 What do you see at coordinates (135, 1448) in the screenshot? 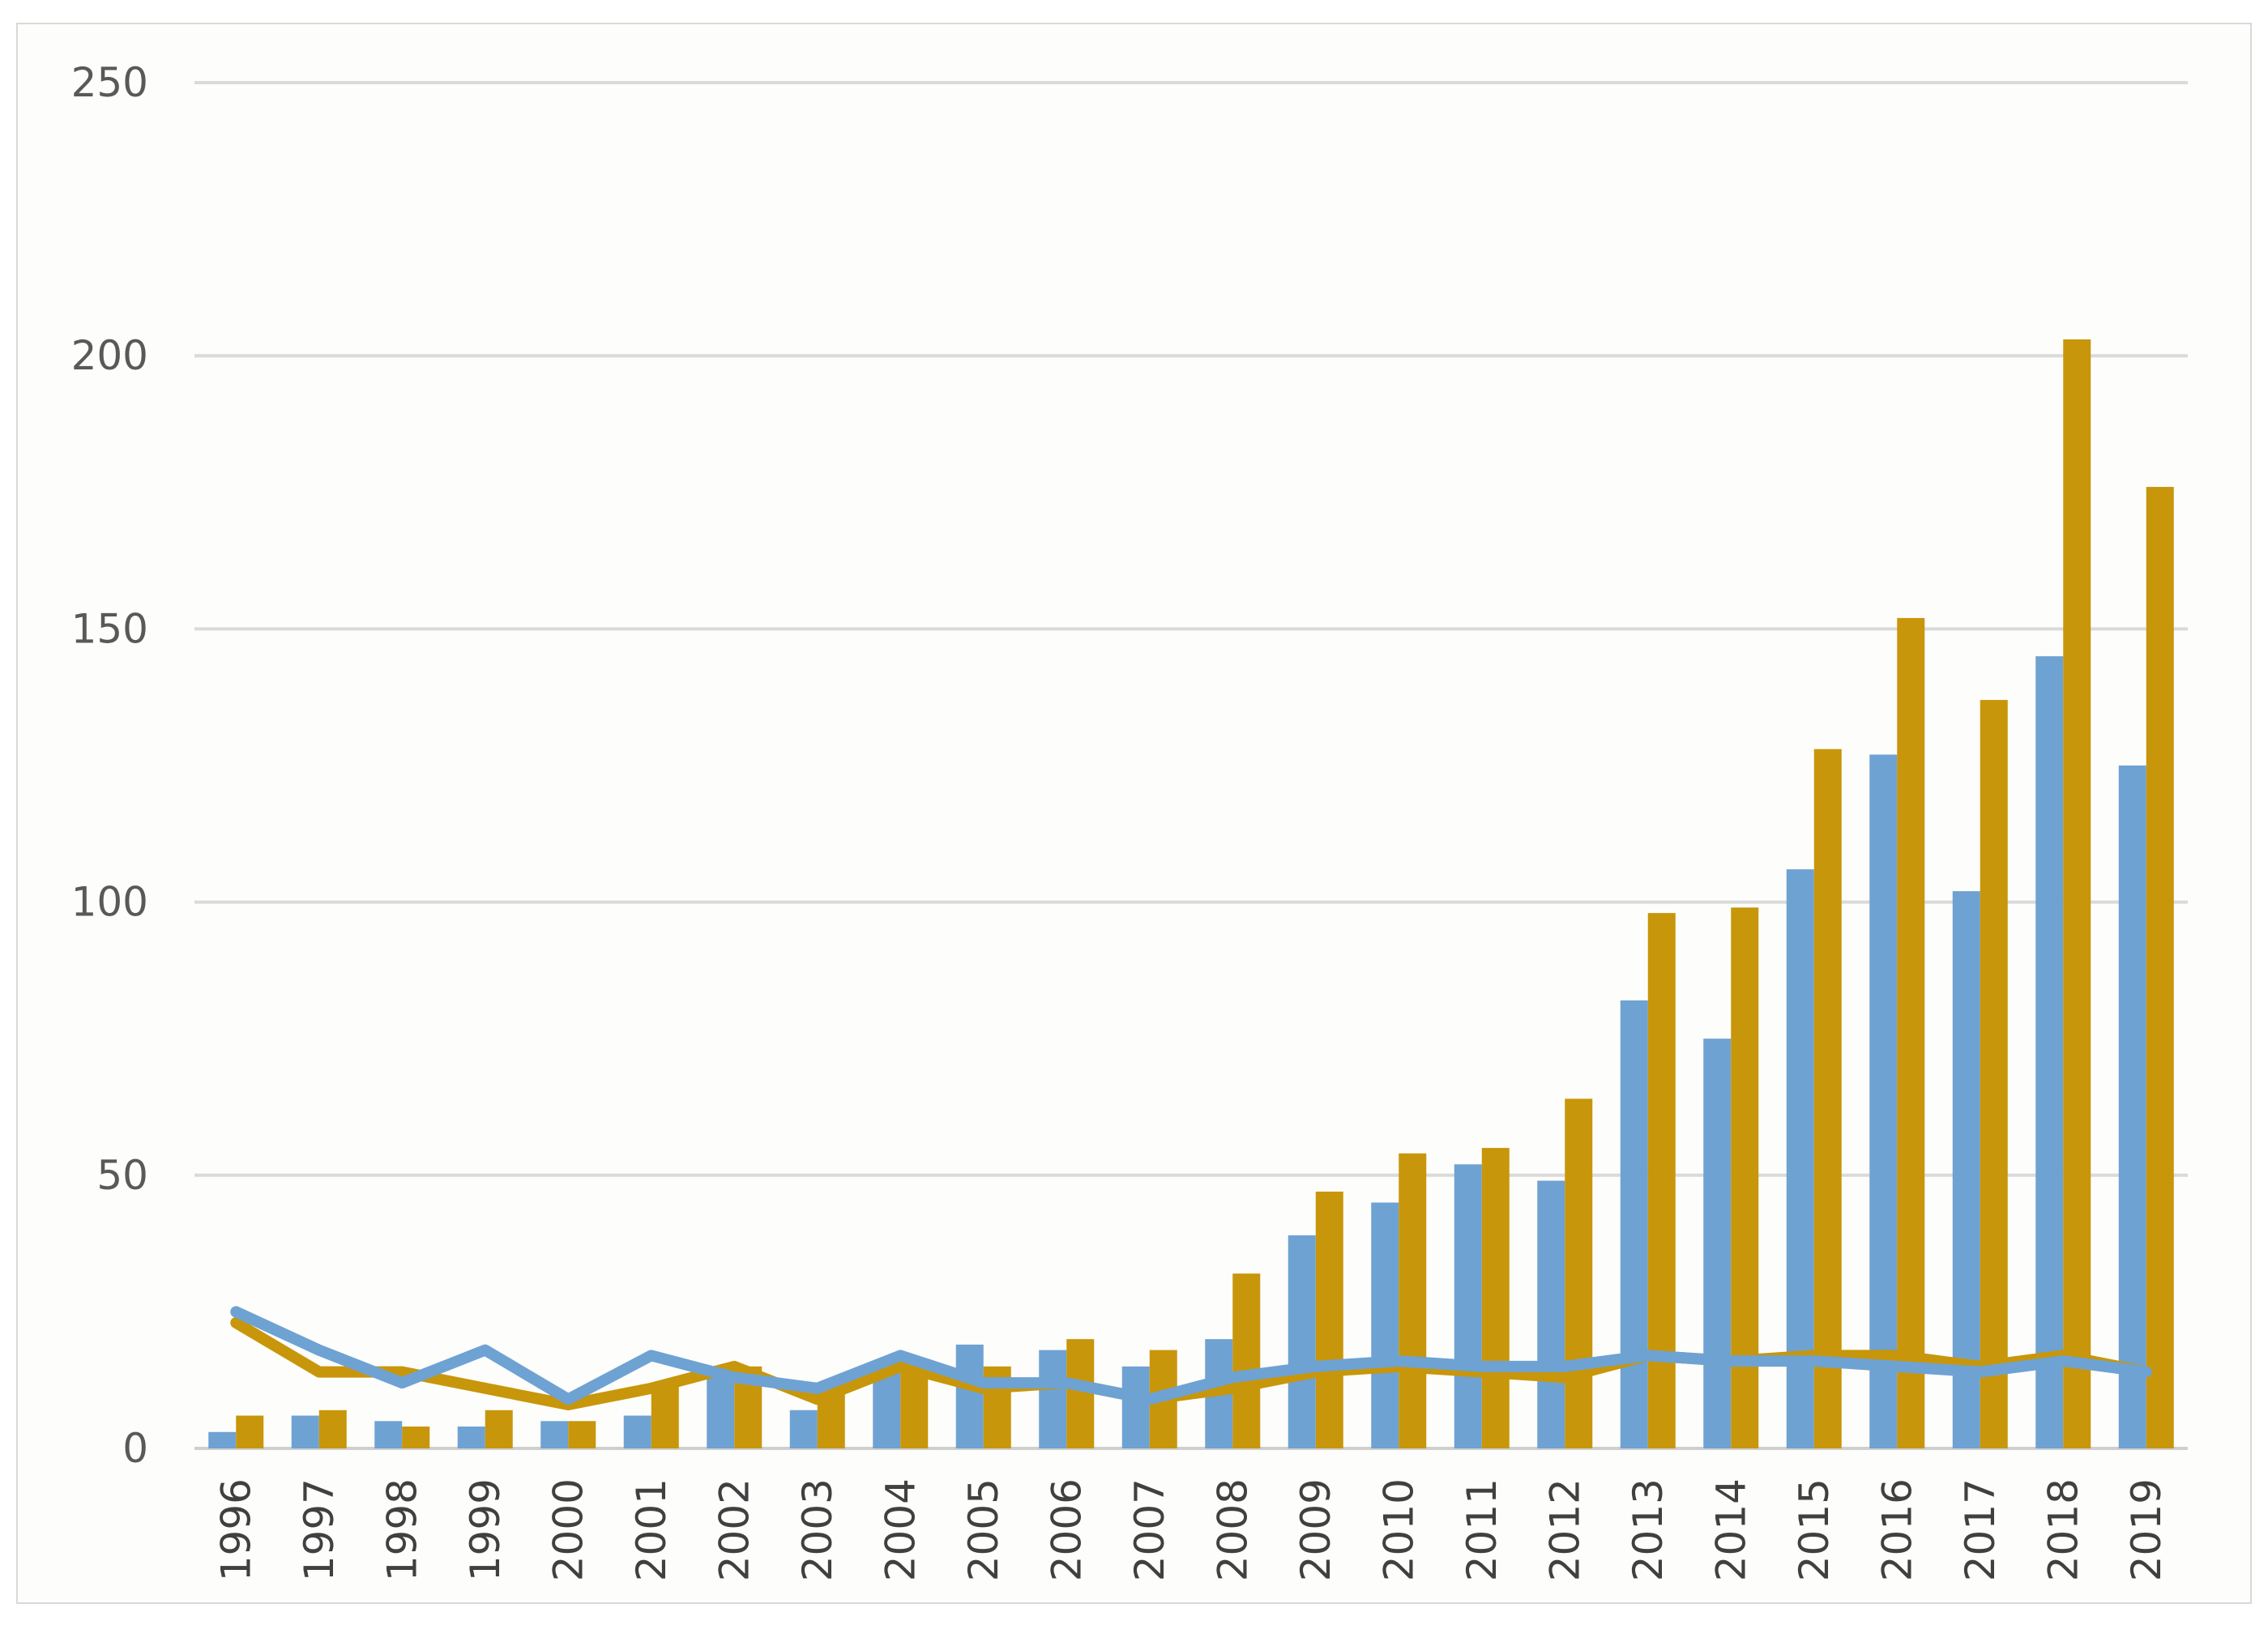
I see `y-tick-label: 0` at bounding box center [135, 1448].